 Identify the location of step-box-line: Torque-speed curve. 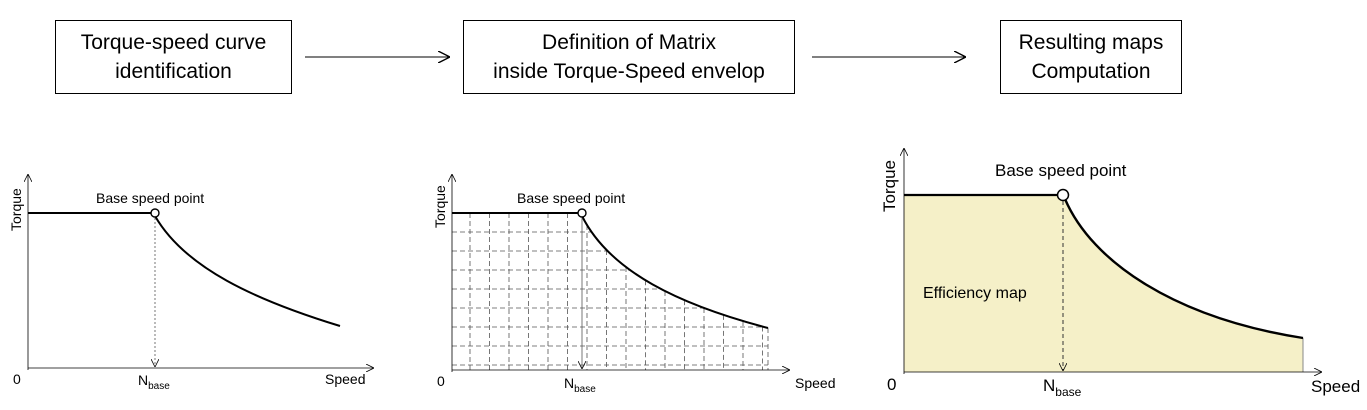
(173, 42).